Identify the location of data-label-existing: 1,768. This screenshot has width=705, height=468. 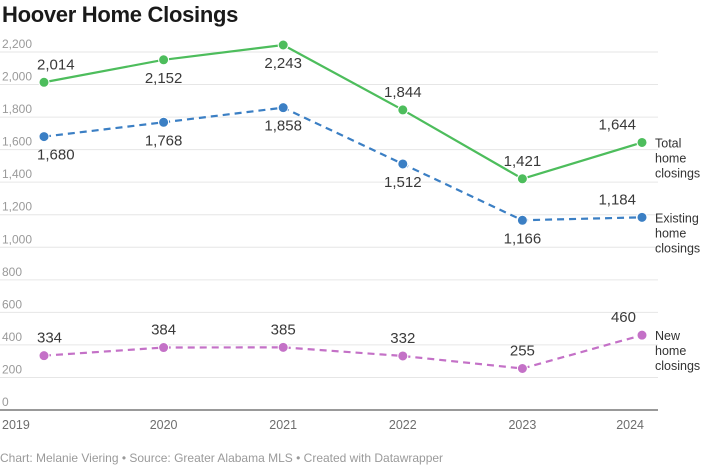
(164, 140).